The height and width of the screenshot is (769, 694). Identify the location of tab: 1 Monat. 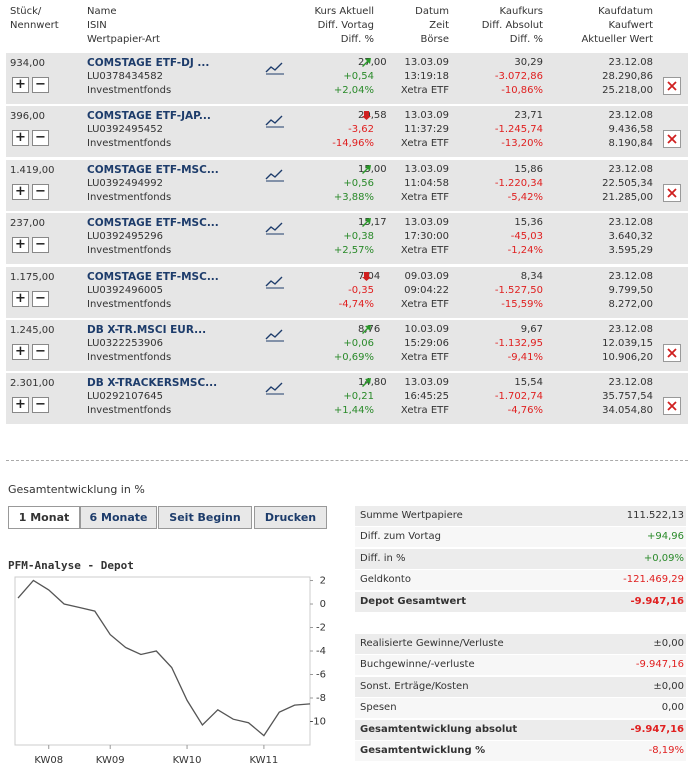
(44, 517).